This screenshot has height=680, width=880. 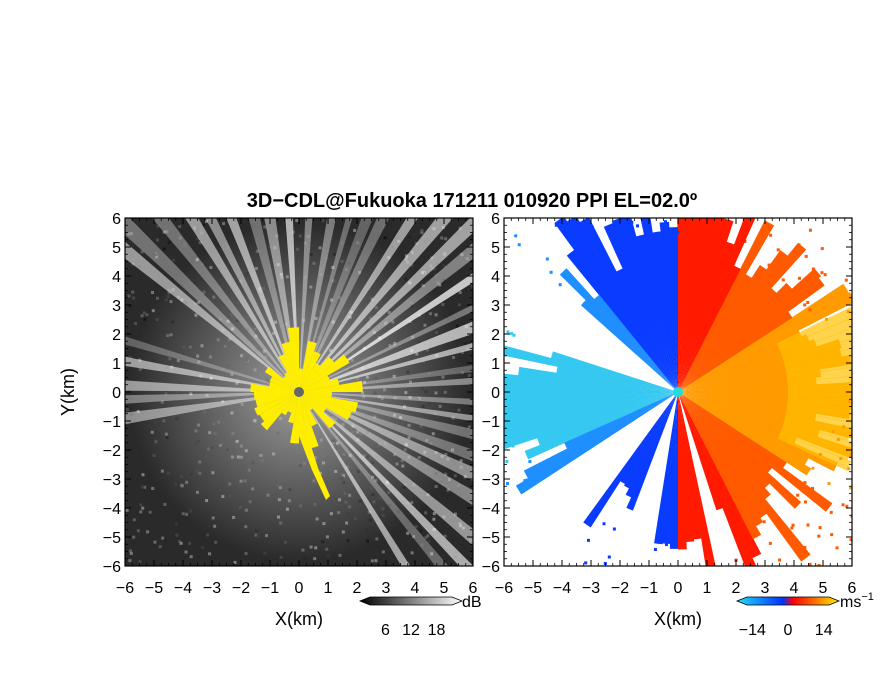 What do you see at coordinates (112, 422) in the screenshot?
I see `left-y-tick-label: −1` at bounding box center [112, 422].